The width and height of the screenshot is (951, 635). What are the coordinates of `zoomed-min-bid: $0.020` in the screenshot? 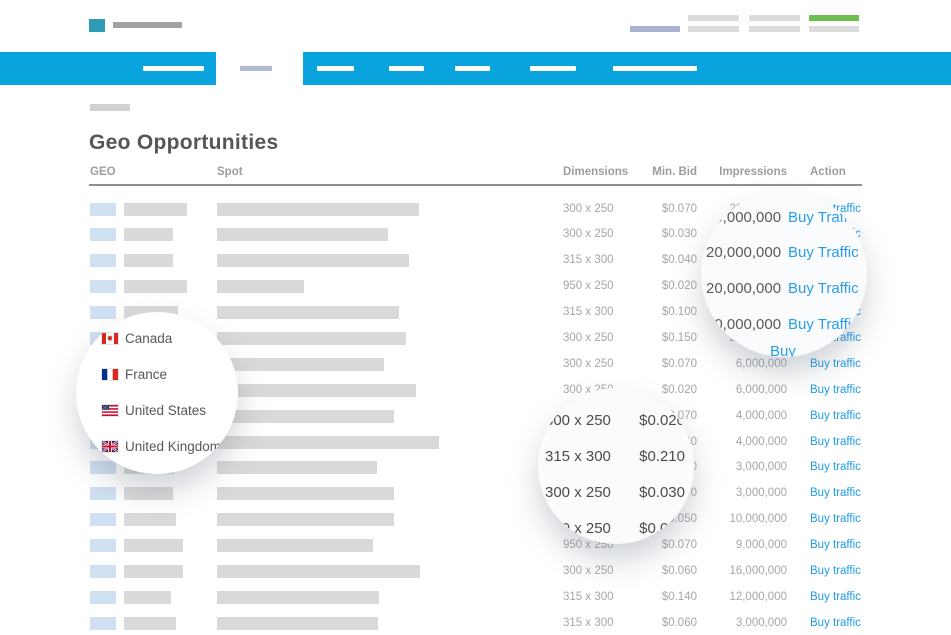 It's located at (662, 420).